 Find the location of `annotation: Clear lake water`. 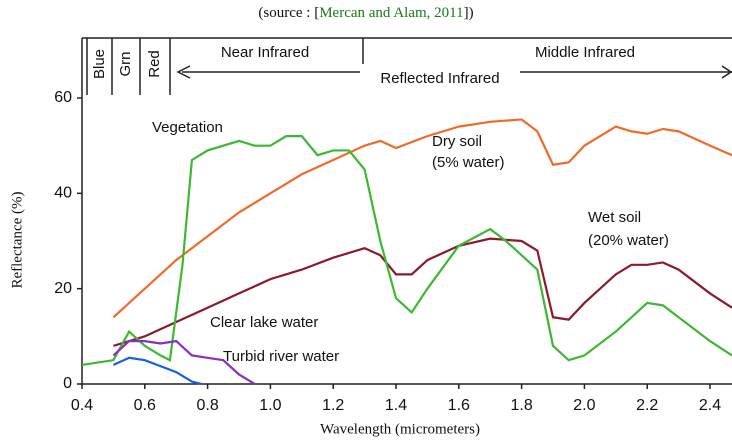

annotation: Clear lake water is located at coordinates (264, 322).